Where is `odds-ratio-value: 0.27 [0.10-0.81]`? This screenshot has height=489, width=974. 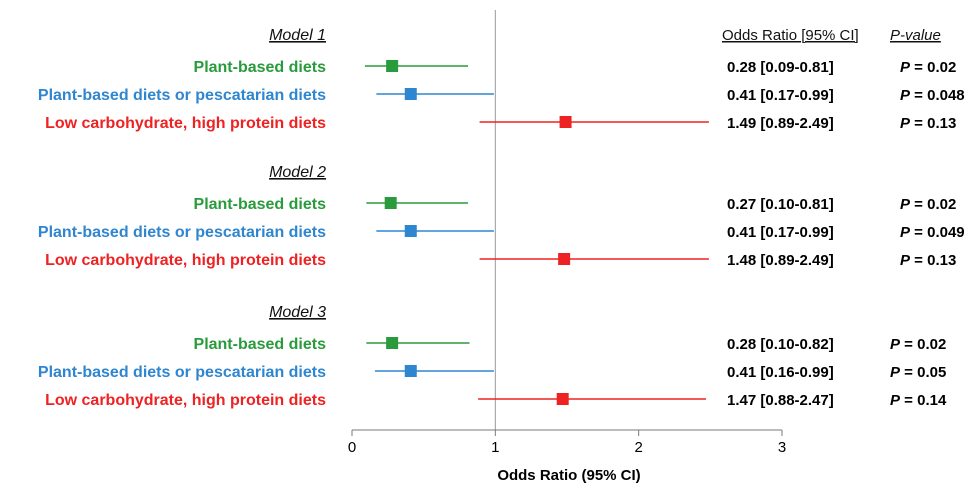
odds-ratio-value: 0.27 [0.10-0.81] is located at coordinates (780, 204).